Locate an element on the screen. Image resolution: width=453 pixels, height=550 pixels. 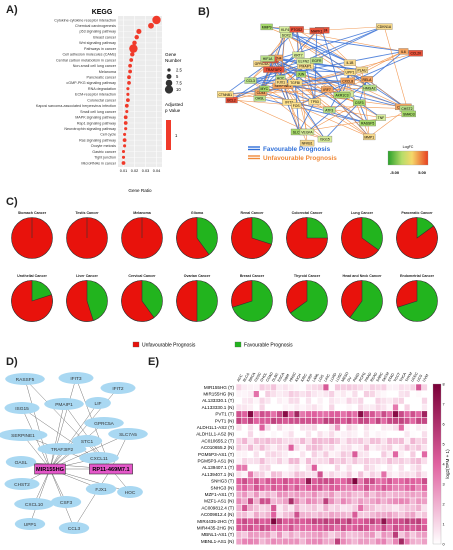
heatmap-col-label: PCPG is located at coordinates (362, 377).